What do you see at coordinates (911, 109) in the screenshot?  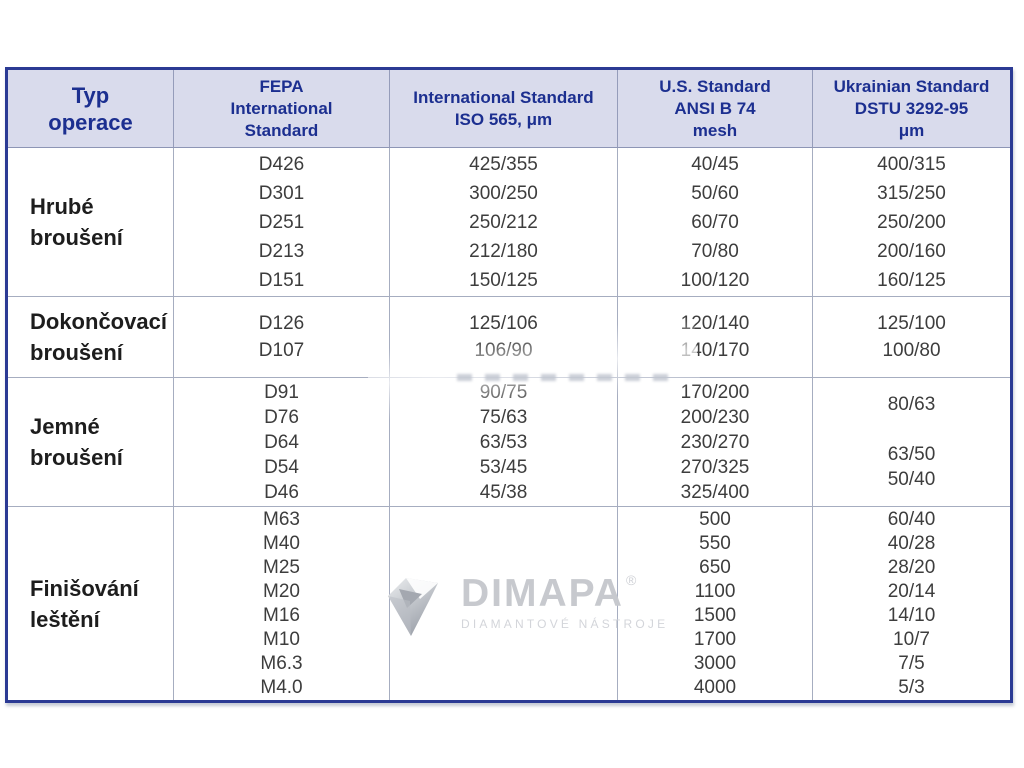 I see `header-cell-ukrainian-dstu: Ukrainian Standard DSTU 3292-95 μm` at bounding box center [911, 109].